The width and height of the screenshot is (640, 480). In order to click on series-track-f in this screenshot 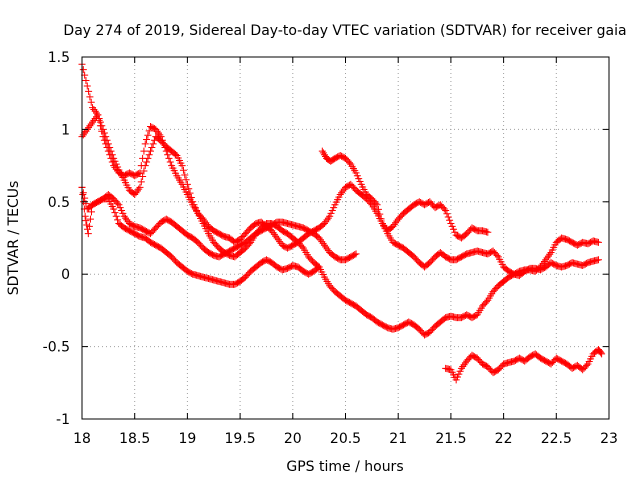, I will do `click(524, 364)`.